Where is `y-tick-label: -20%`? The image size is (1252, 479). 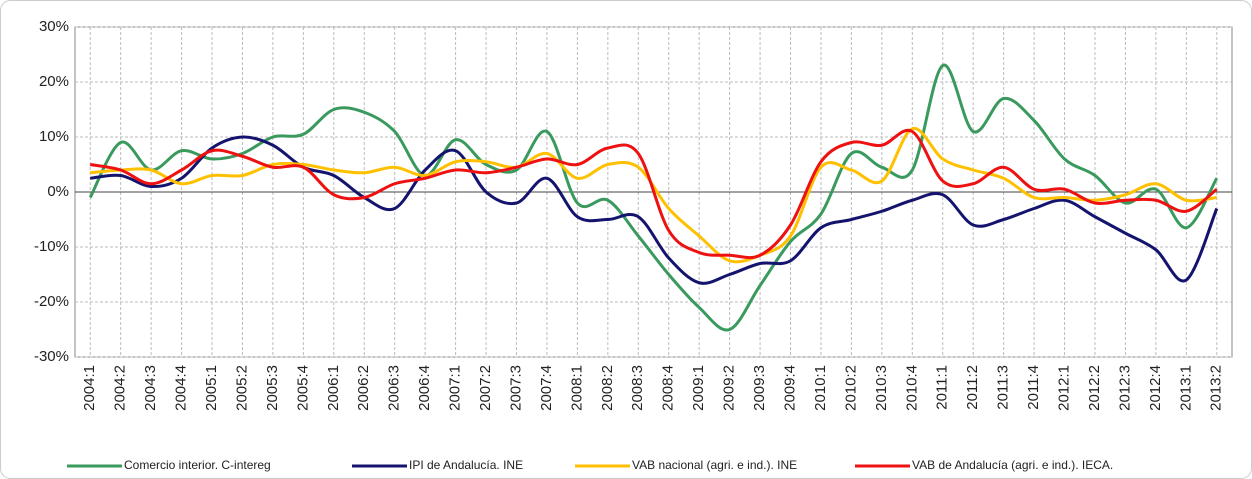 y-tick-label: -20% is located at coordinates (51, 301).